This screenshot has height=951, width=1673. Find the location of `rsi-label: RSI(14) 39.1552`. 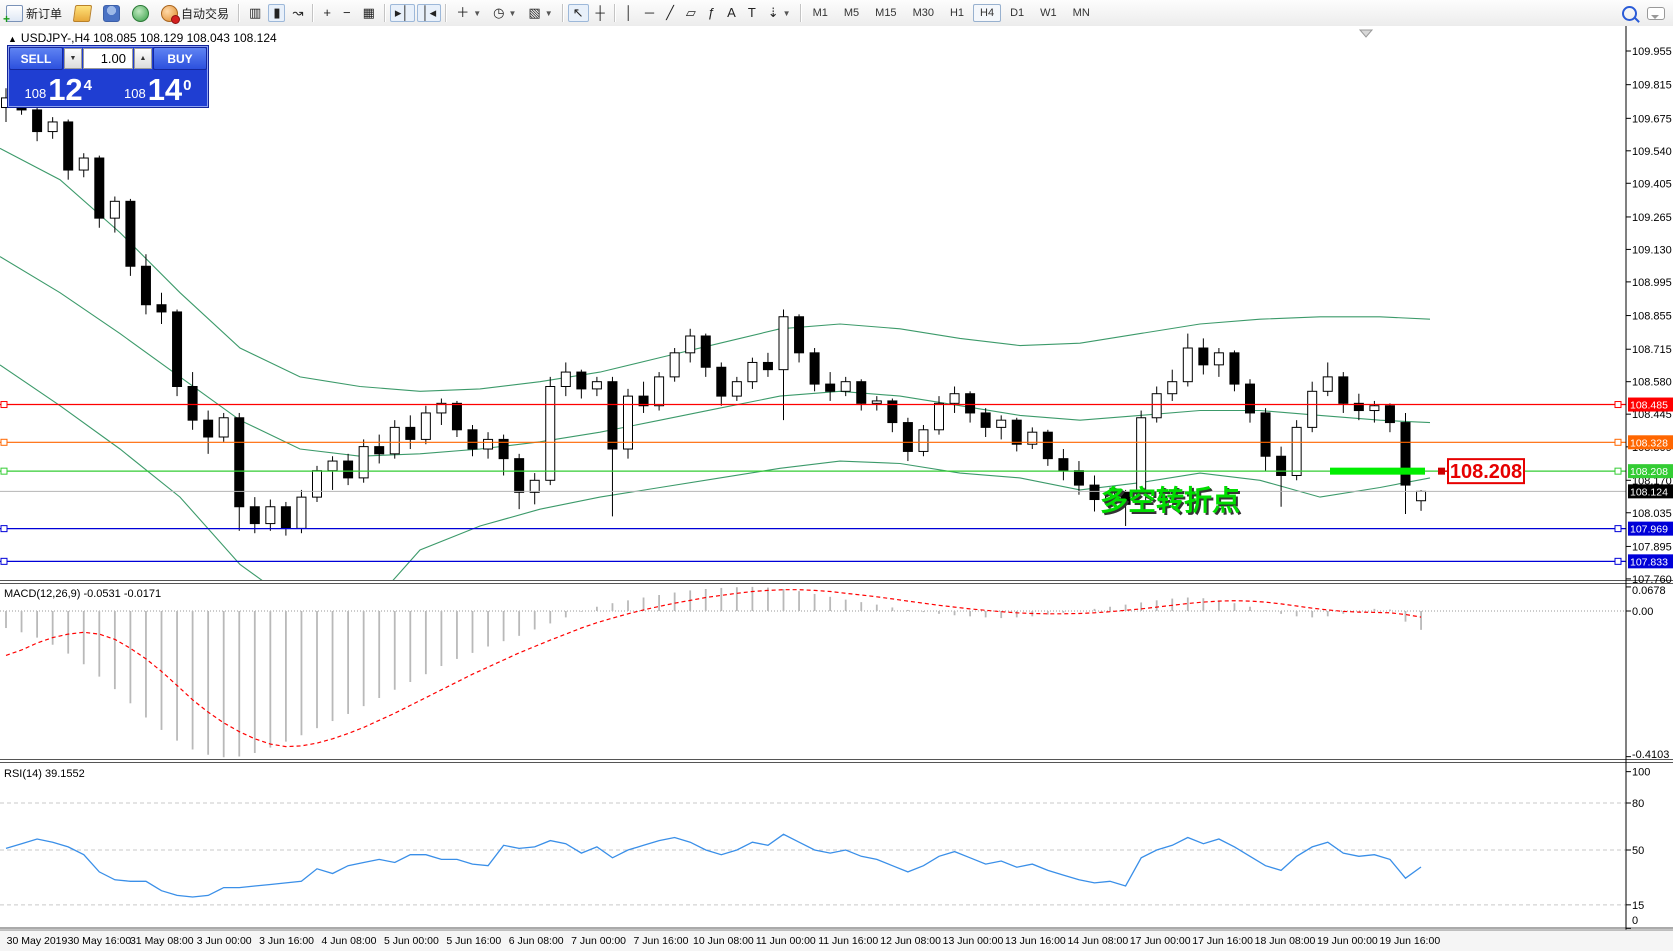

rsi-label: RSI(14) 39.1552 is located at coordinates (44, 774).